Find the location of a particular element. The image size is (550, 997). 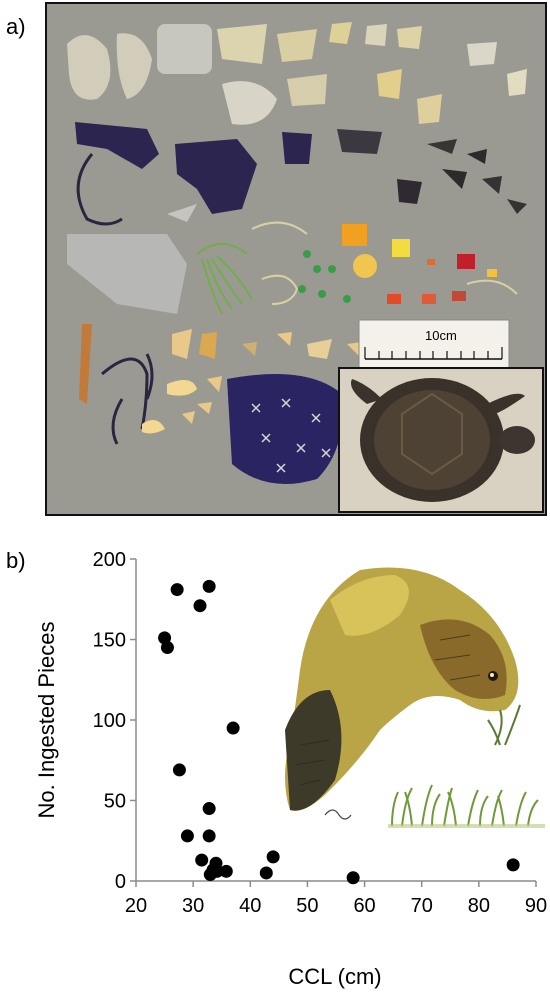

x-tick-label: 70 is located at coordinates (422, 906).